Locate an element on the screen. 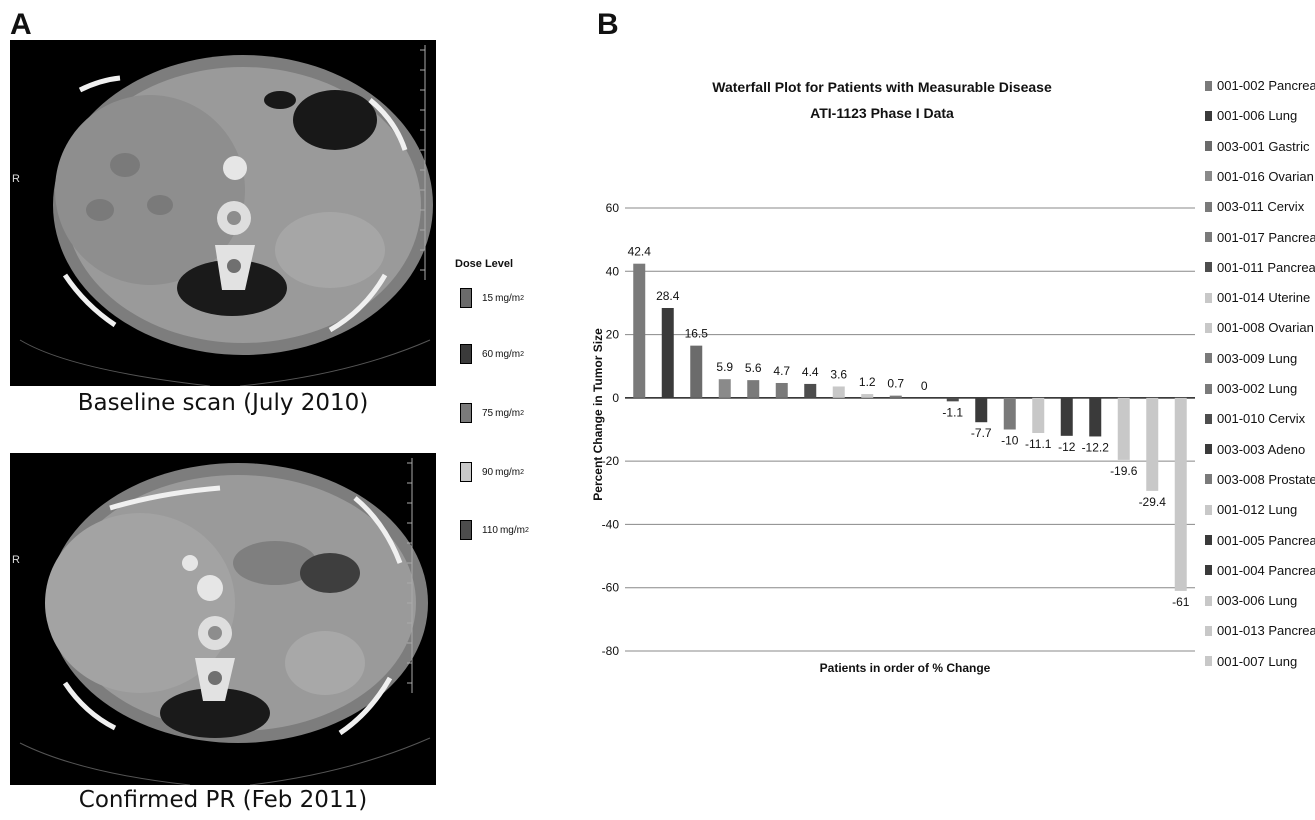 This screenshot has height=820, width=1315. dose-legend-item: 15 mg/m 2 is located at coordinates (492, 298).